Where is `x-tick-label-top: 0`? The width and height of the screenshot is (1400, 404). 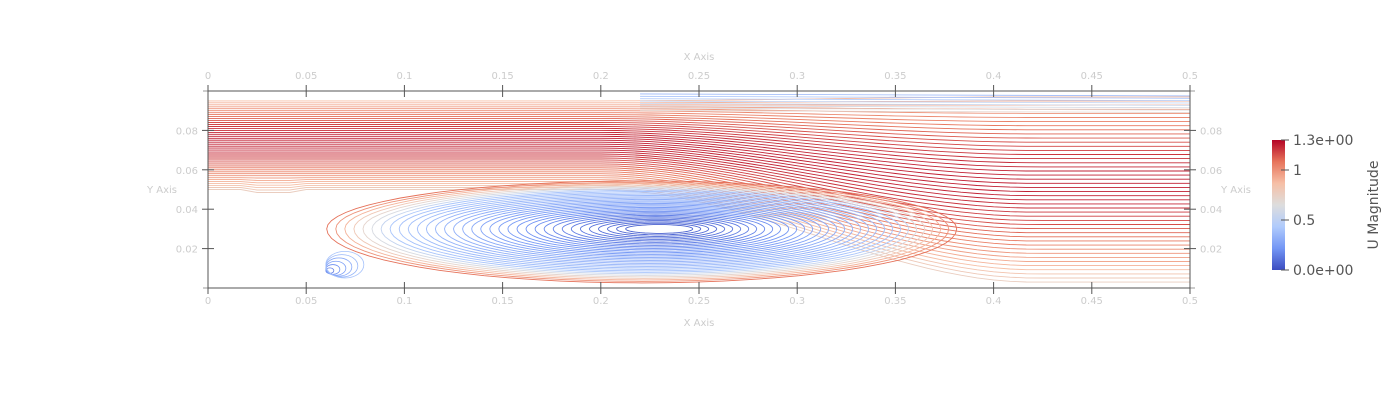 x-tick-label-top: 0 is located at coordinates (208, 76).